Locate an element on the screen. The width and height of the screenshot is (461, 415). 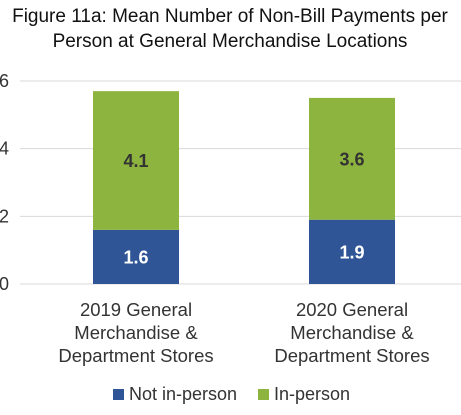
y-tick-label: 6 is located at coordinates (4, 81).